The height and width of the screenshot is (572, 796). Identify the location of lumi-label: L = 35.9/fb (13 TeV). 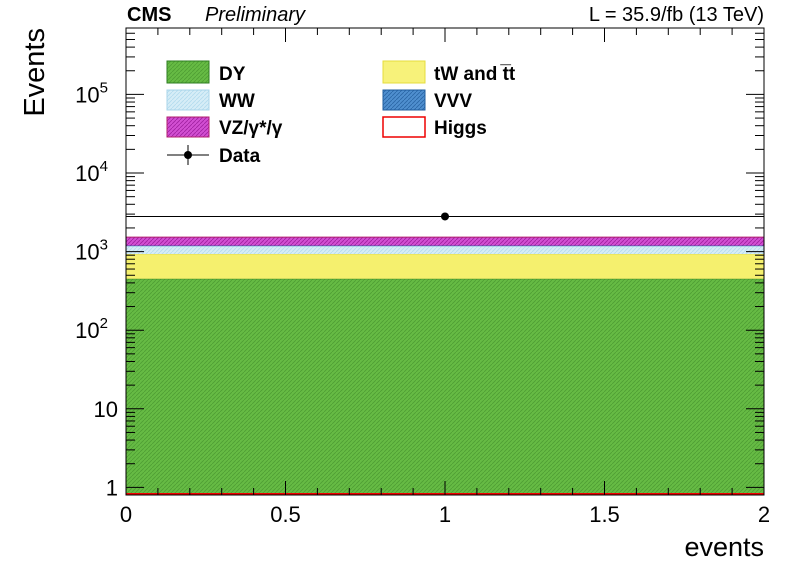
(676, 15).